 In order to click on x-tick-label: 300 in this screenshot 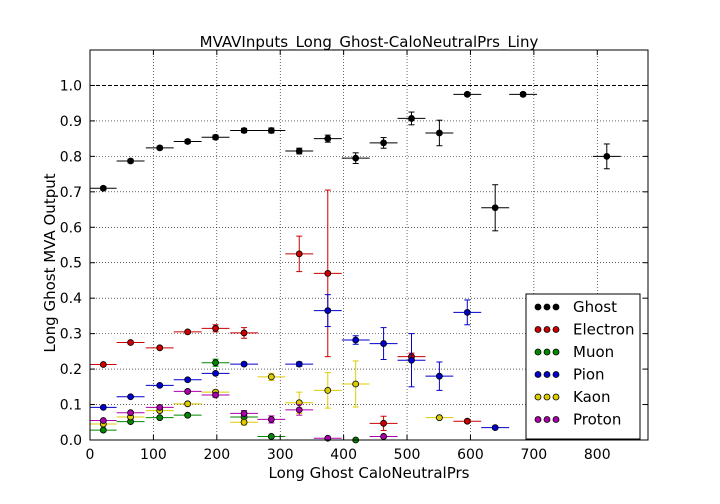, I will do `click(280, 455)`.